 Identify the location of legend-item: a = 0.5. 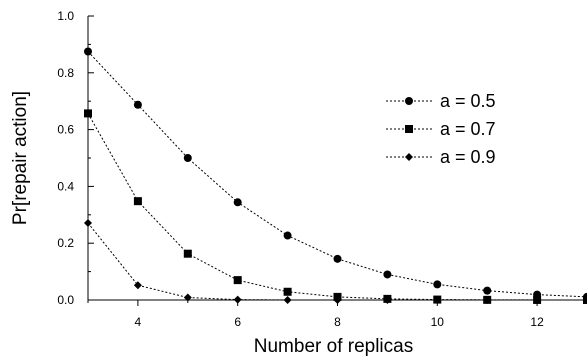
(441, 101).